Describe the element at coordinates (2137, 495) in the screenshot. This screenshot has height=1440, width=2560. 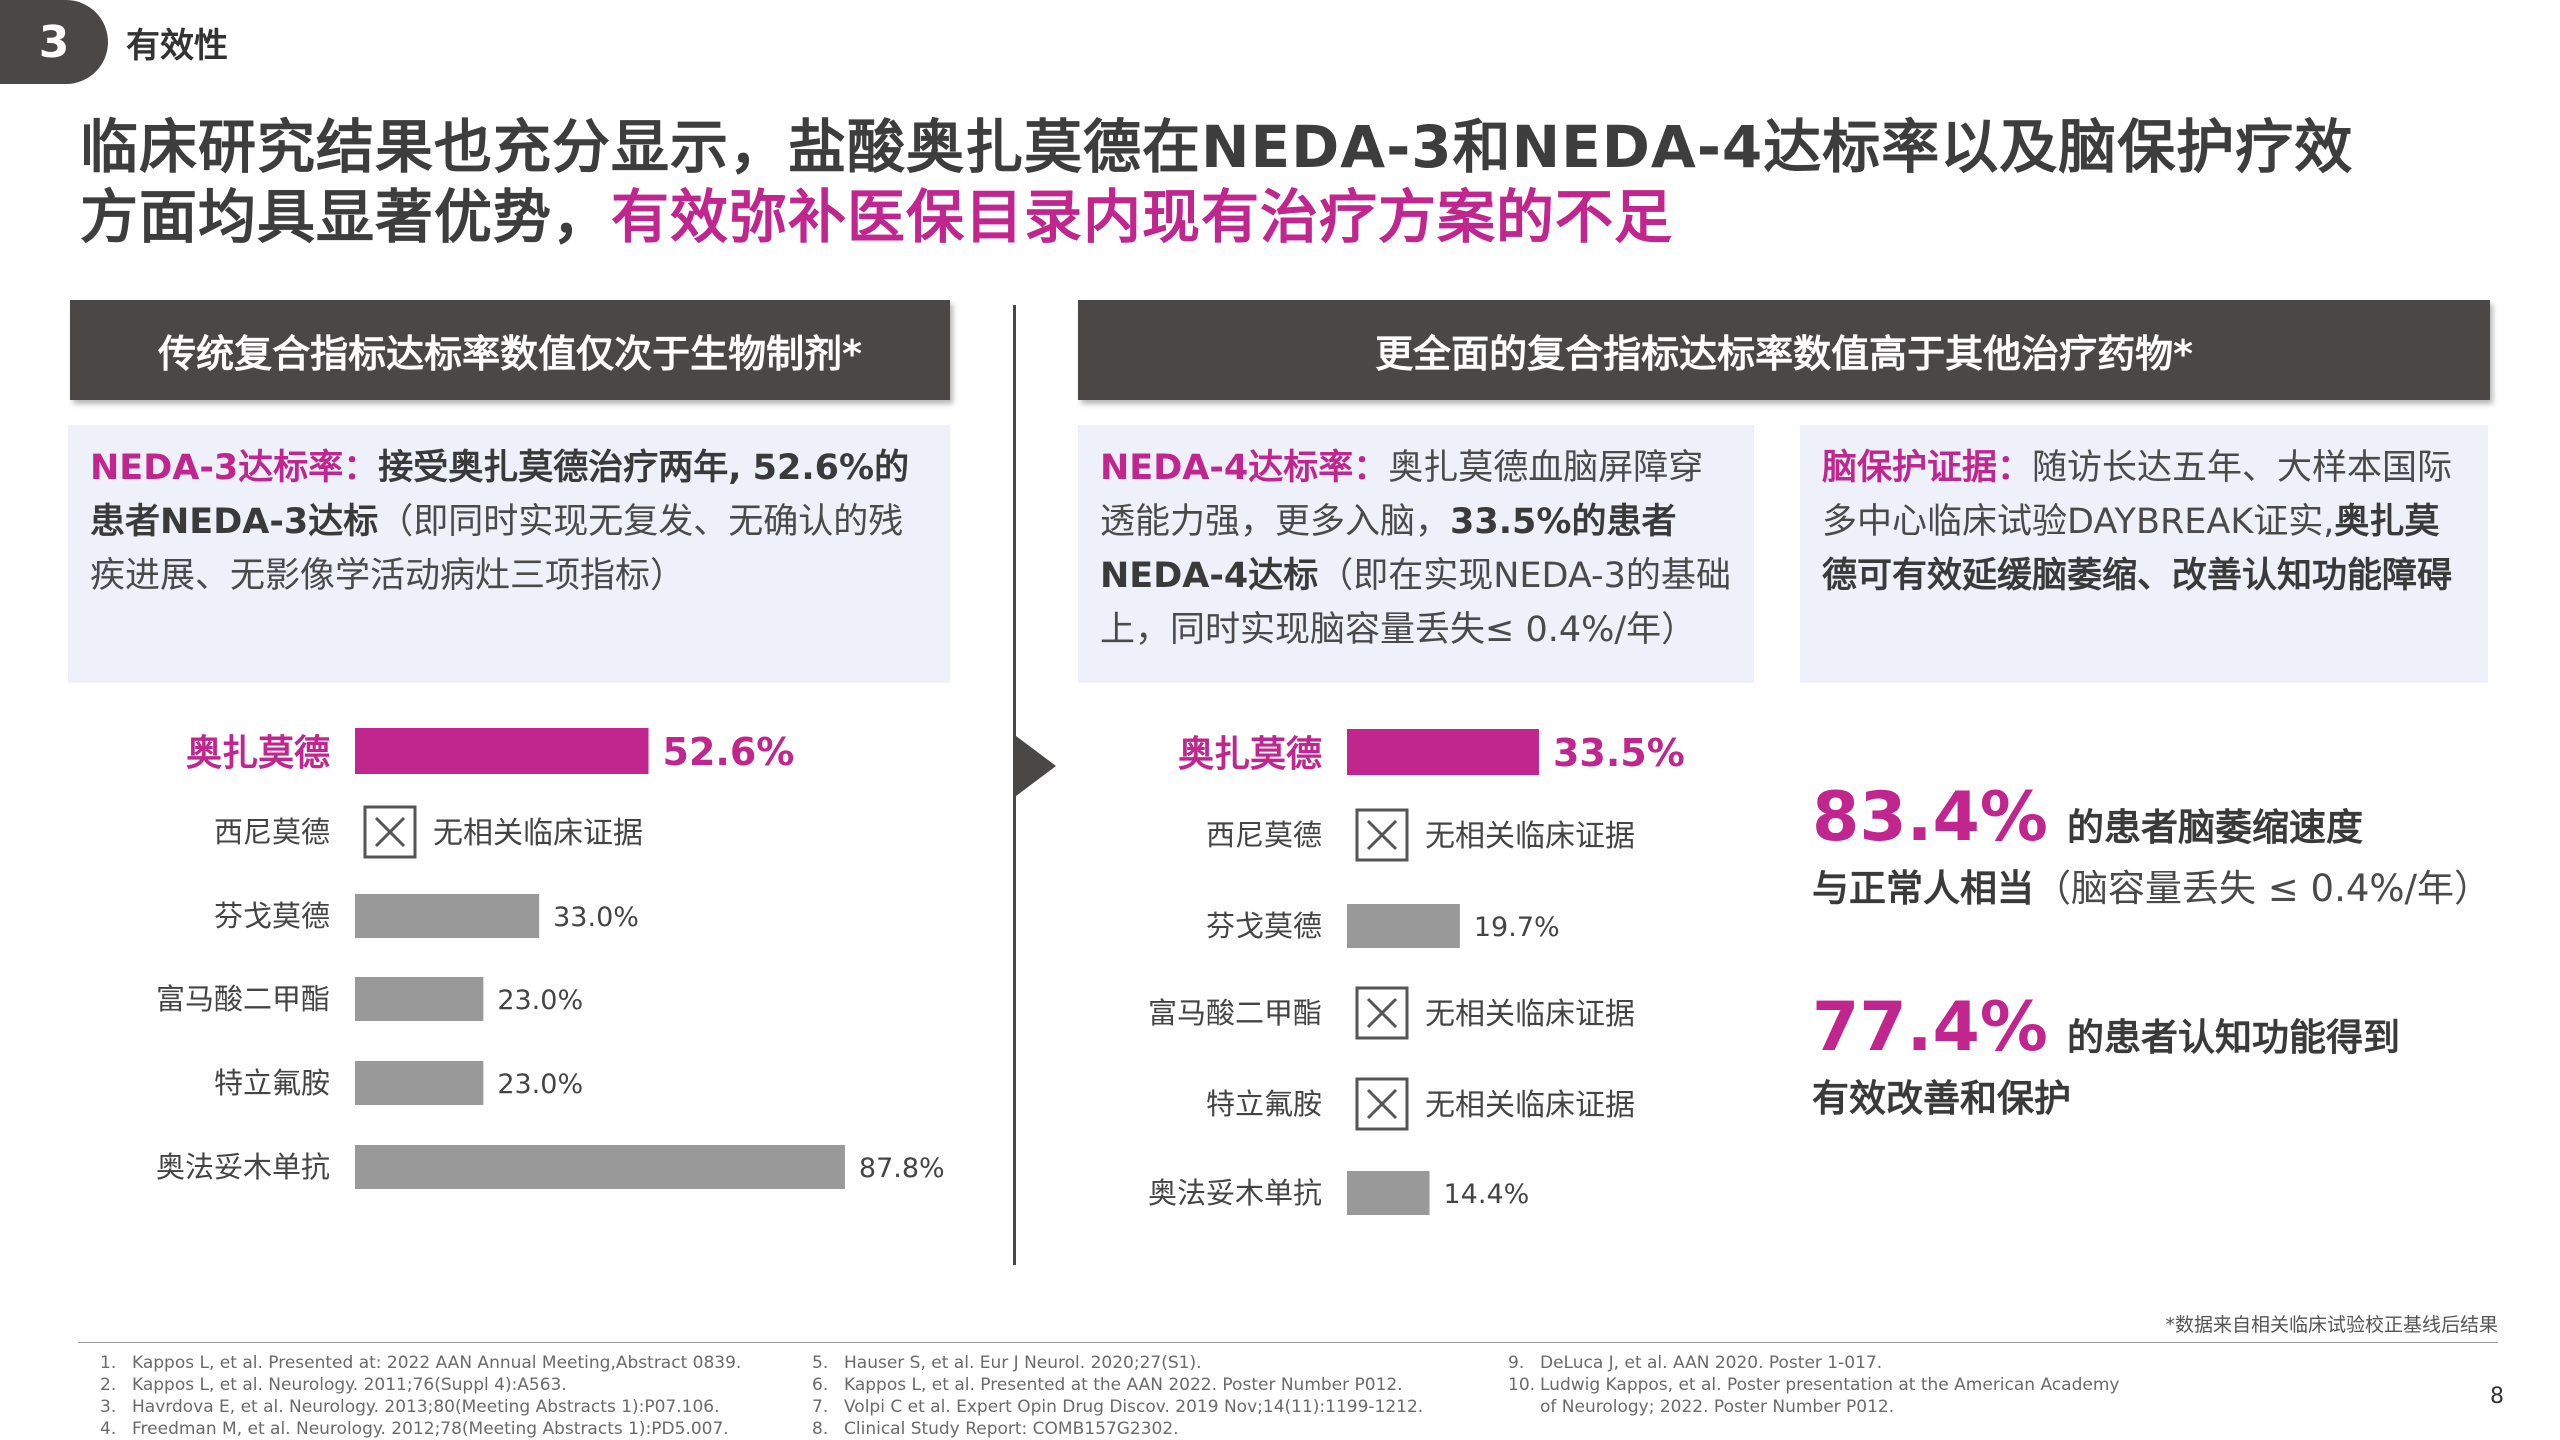
I see `brain-protection-text-1: 随访长达五年、大样本国际多中心临床试验DAYBREAK证实,` at that location.